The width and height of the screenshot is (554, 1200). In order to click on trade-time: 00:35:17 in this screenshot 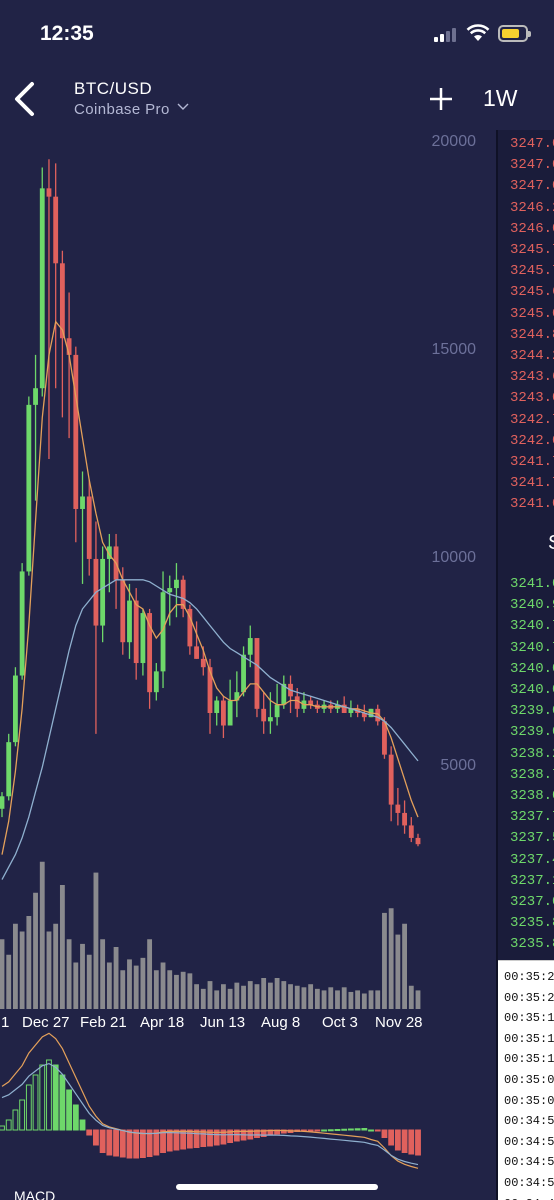, I will do `click(529, 1038)`.